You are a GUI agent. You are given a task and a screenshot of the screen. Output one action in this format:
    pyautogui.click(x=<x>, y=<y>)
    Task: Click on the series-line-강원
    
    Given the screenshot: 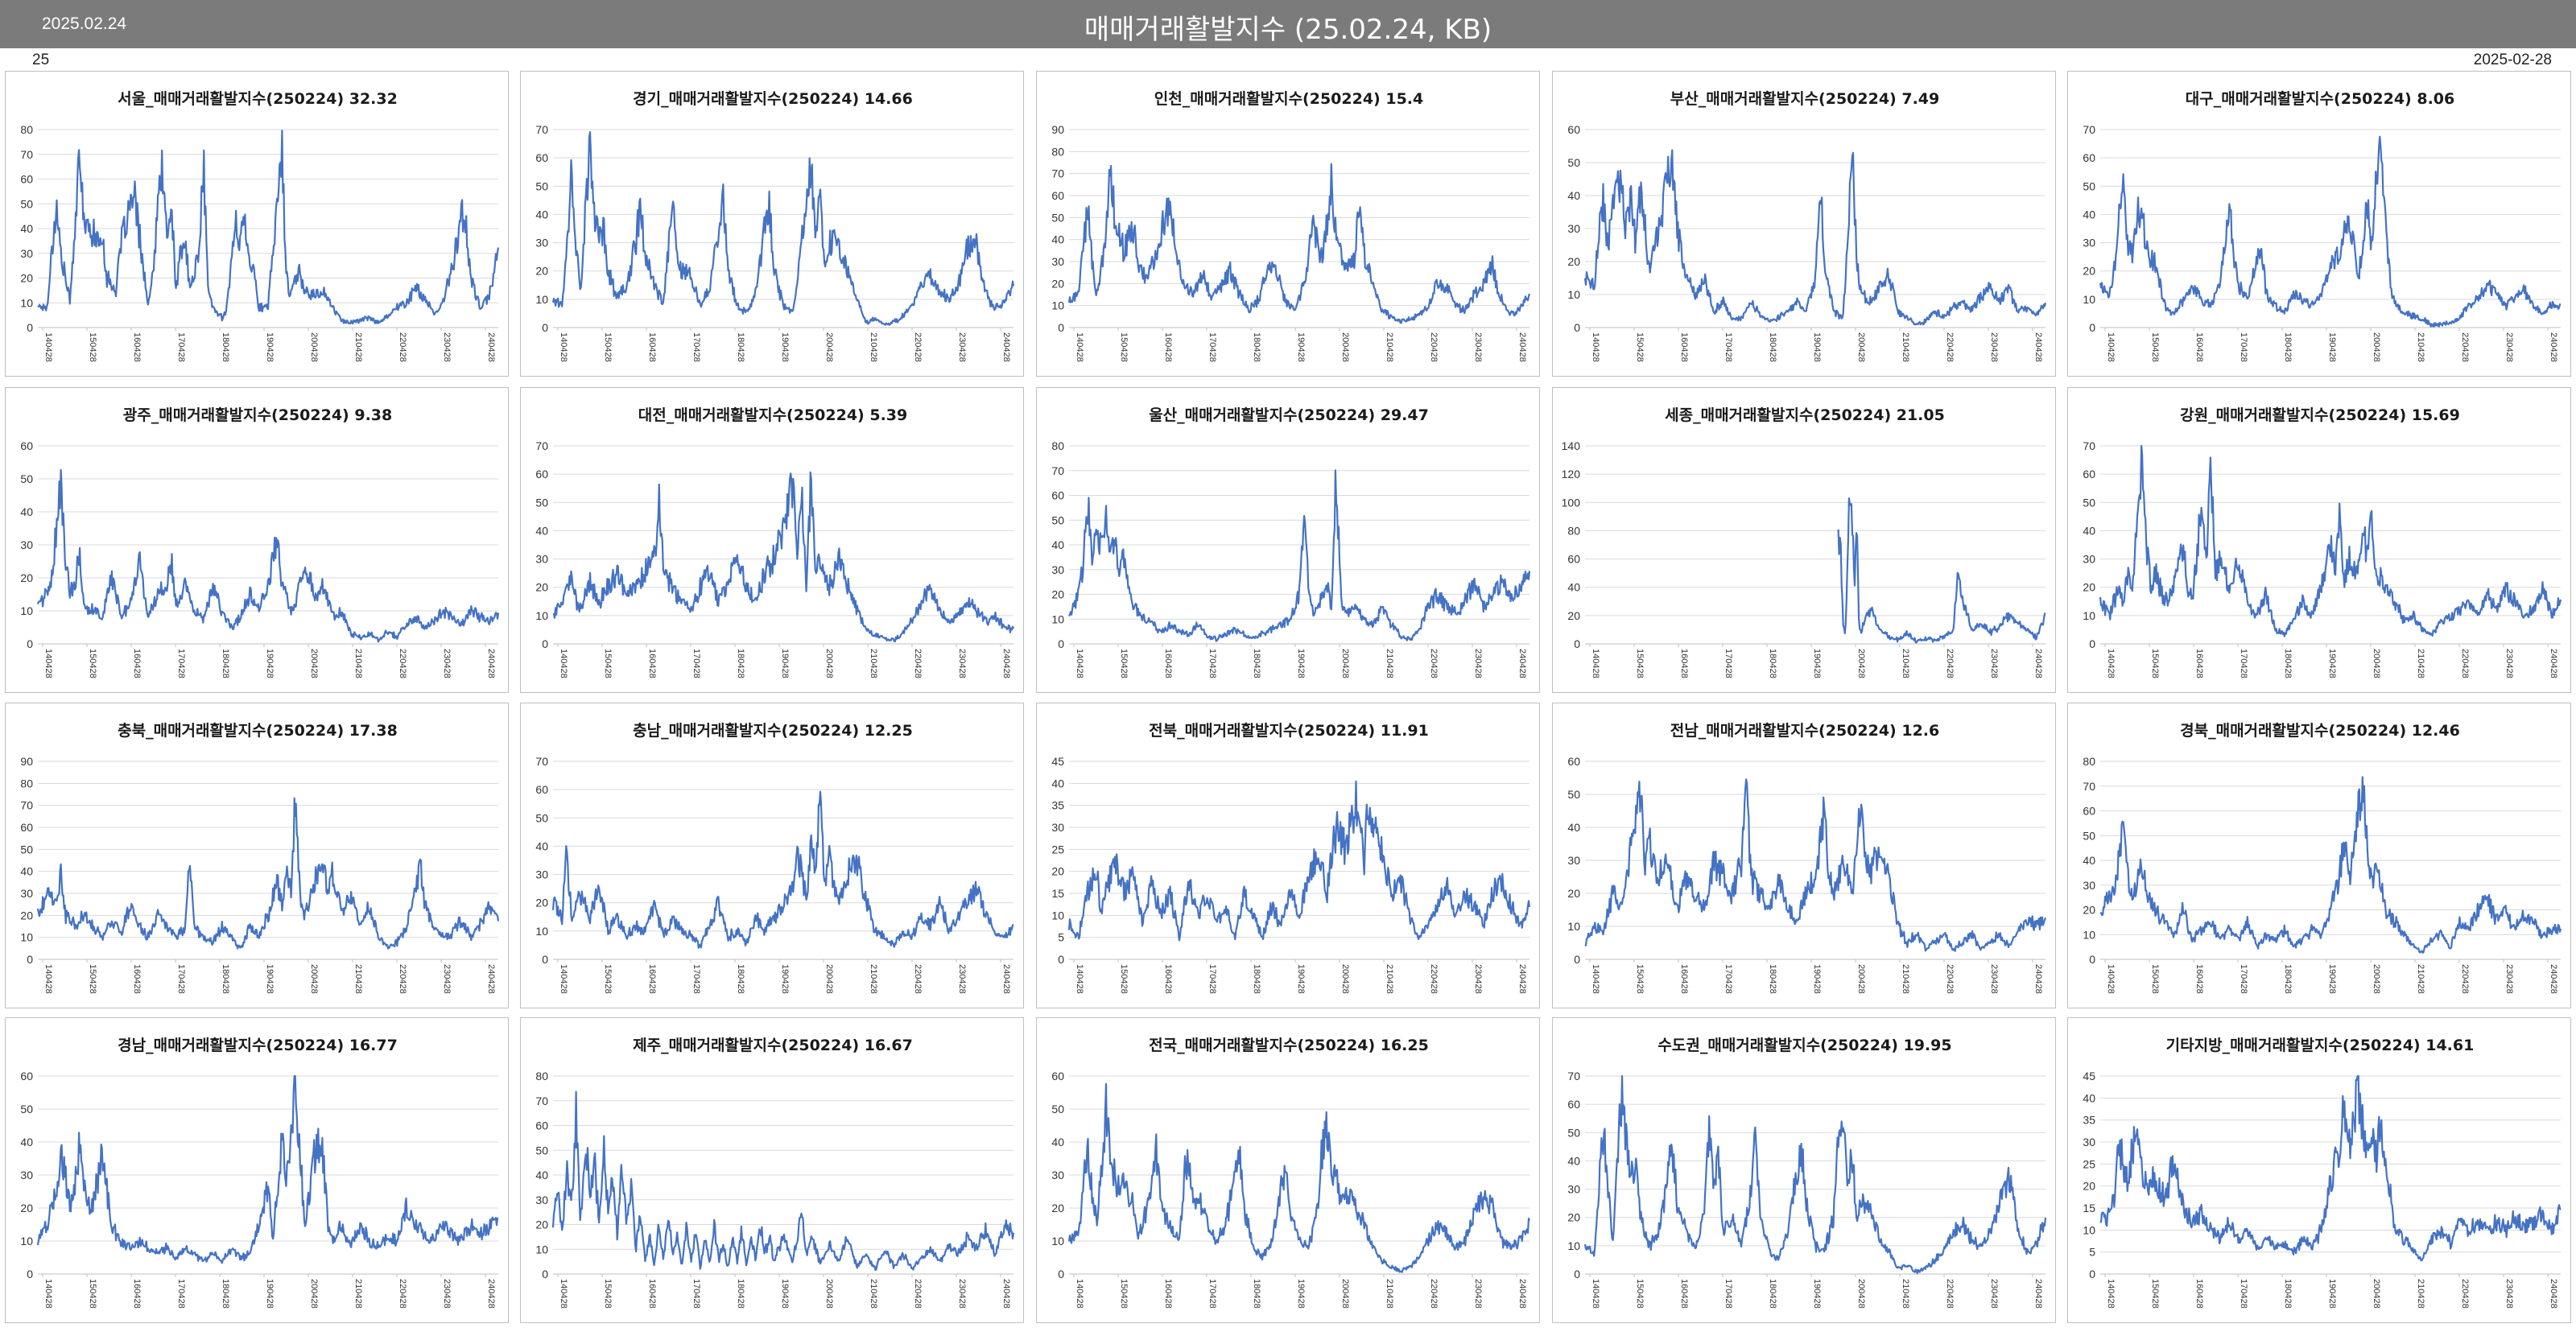 What is the action you would take?
    pyautogui.click(x=2330, y=540)
    